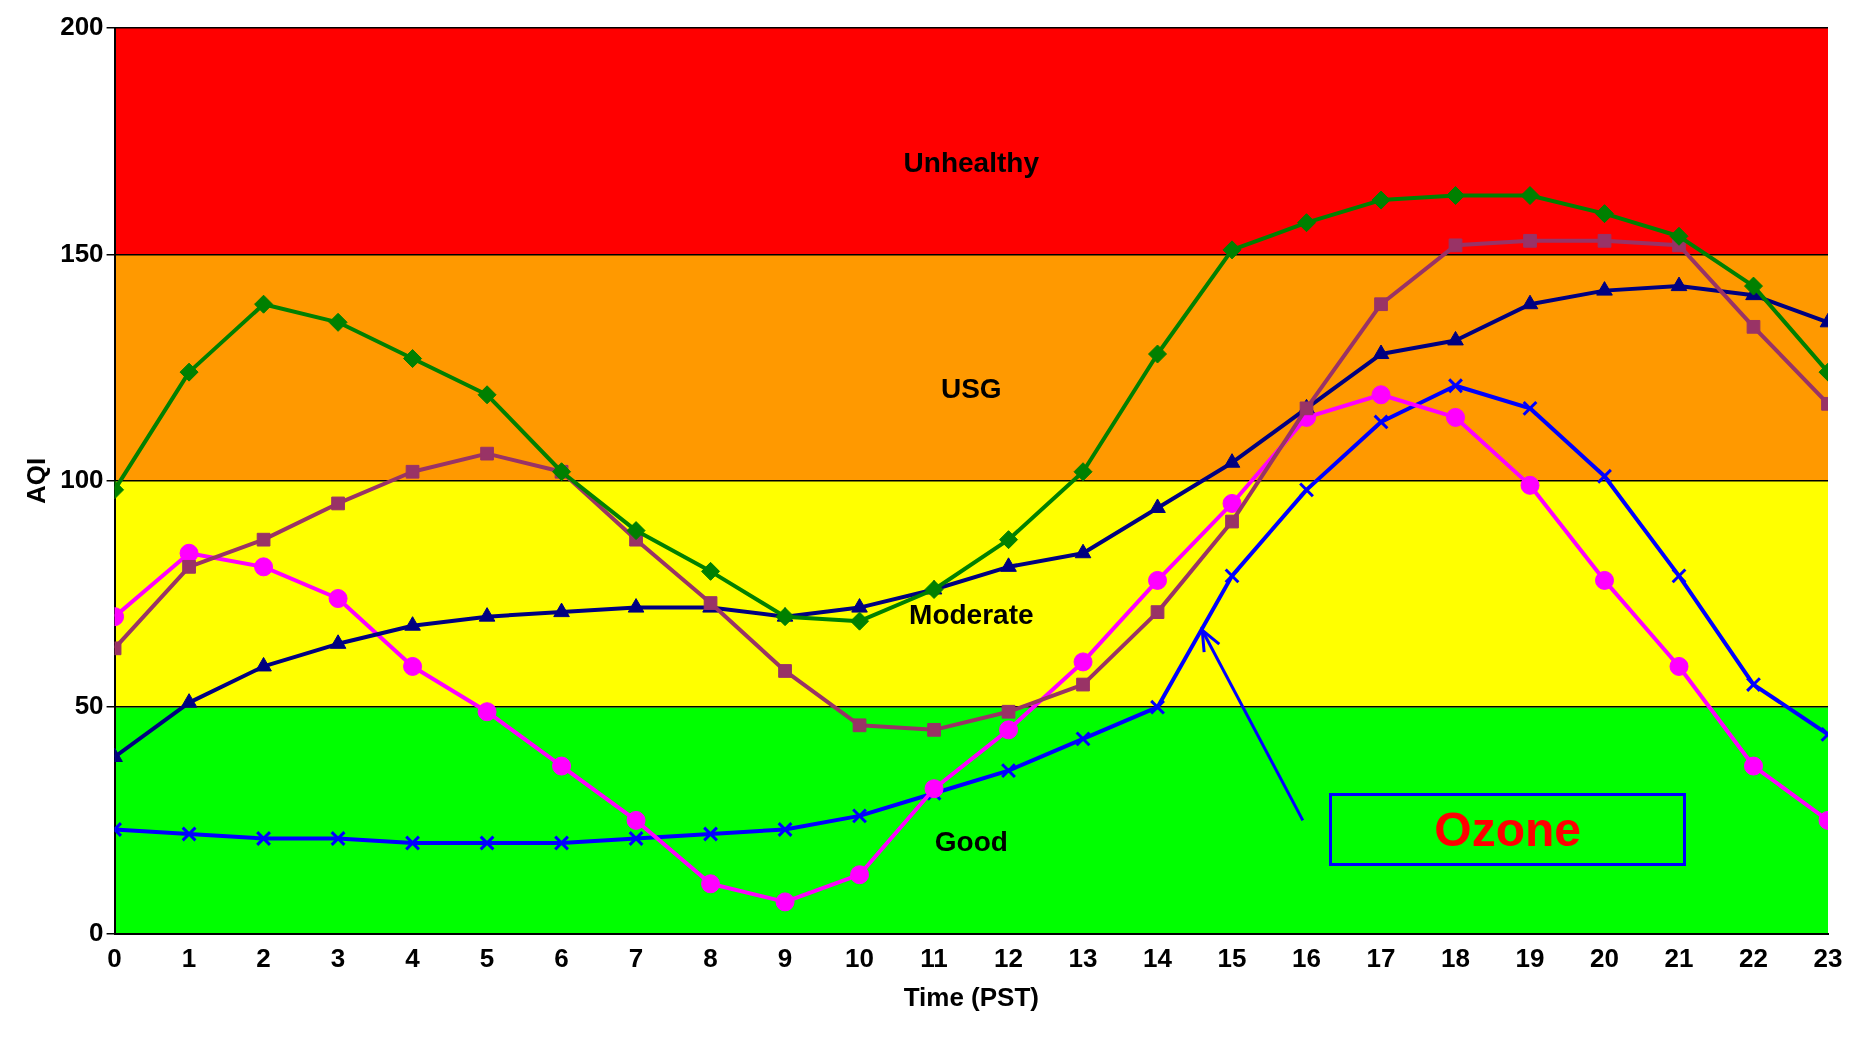  Describe the element at coordinates (1679, 958) in the screenshot. I see `x-tick-label: 21` at that location.